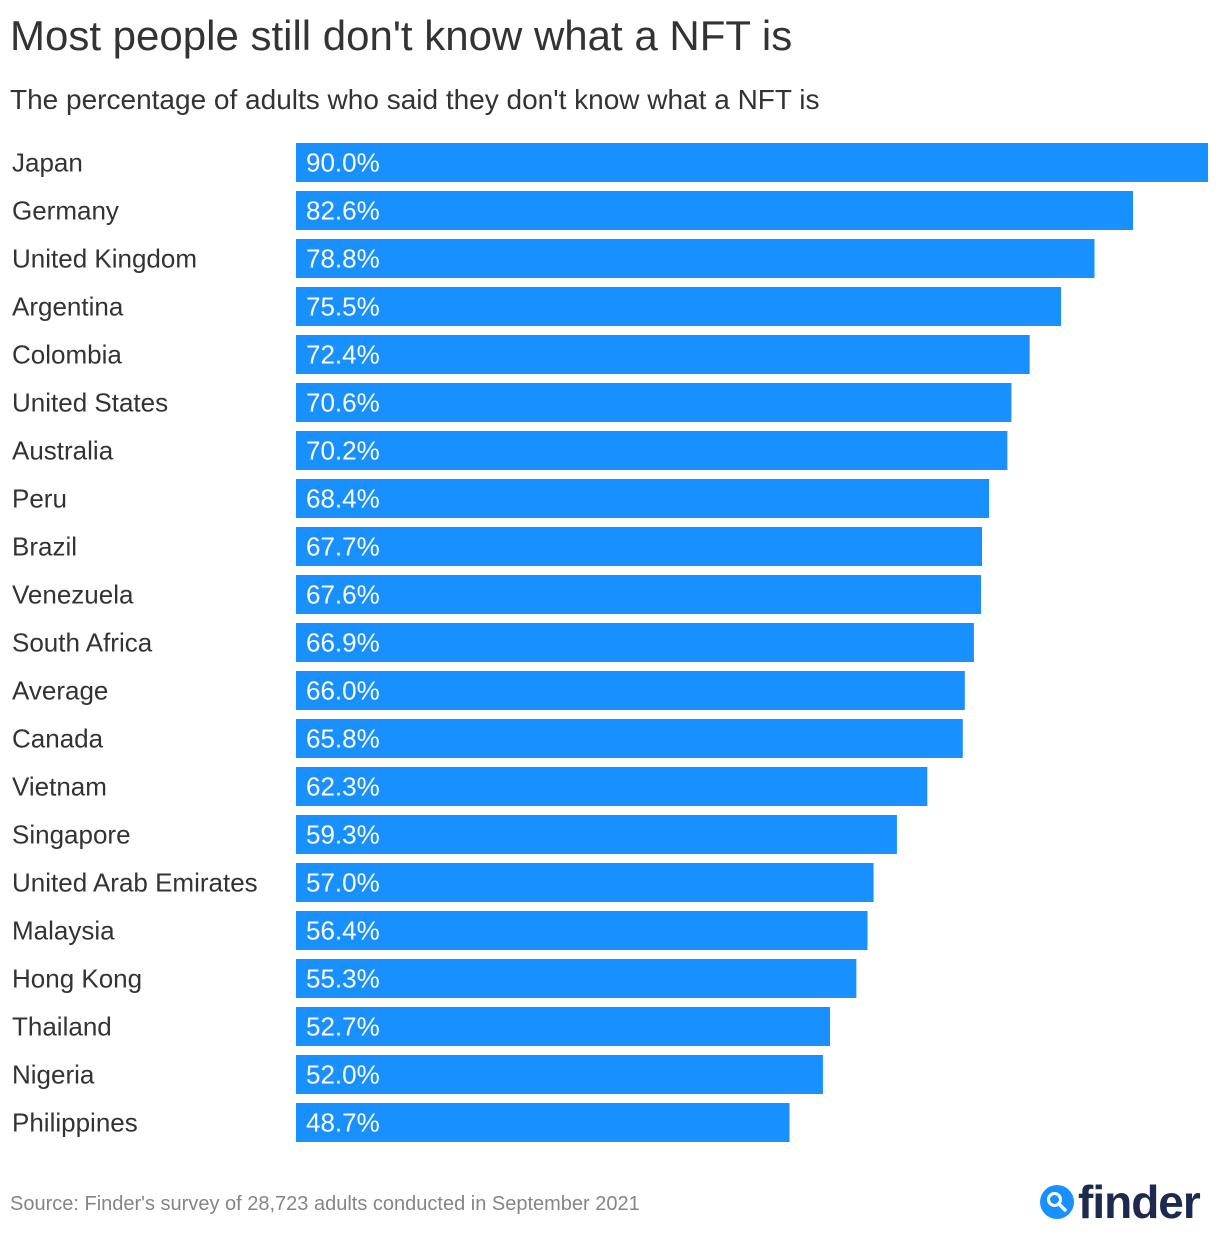 This screenshot has width=1220, height=1238. What do you see at coordinates (65, 211) in the screenshot?
I see `category-label: Germany` at bounding box center [65, 211].